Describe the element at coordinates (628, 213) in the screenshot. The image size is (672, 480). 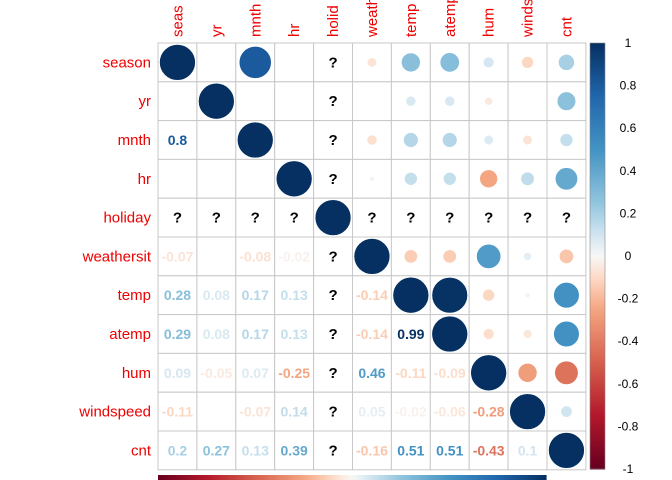
I see `colorbar-tick-label: 0.2` at that location.